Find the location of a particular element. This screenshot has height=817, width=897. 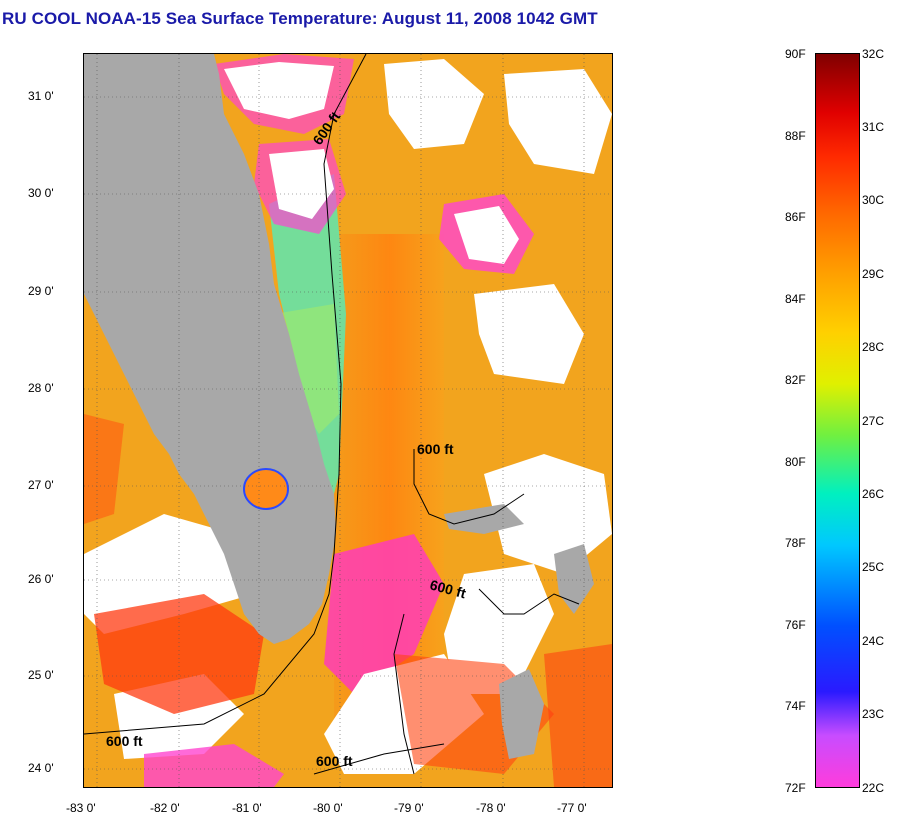

x-tick-label: -78 0' is located at coordinates (491, 808).